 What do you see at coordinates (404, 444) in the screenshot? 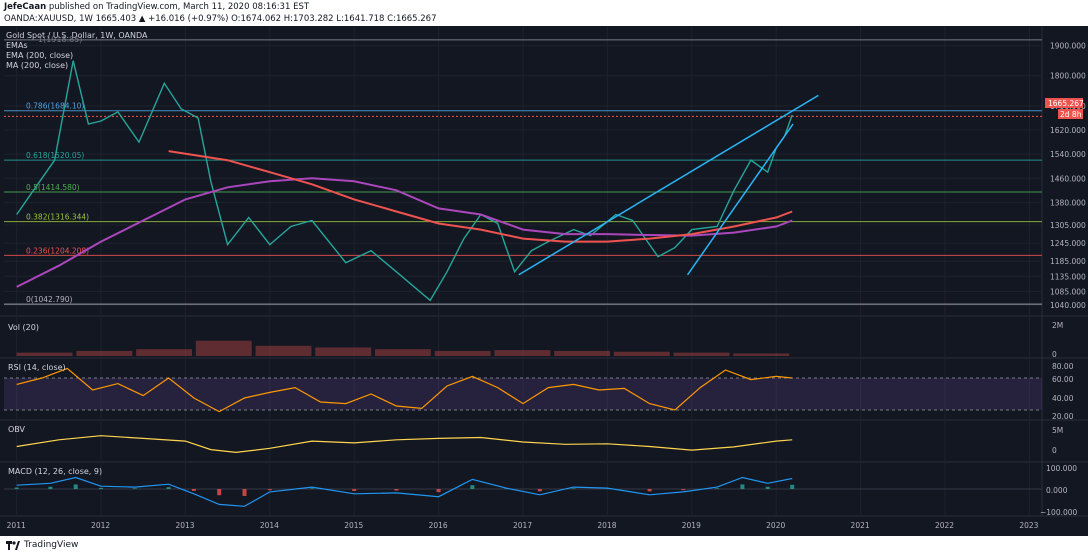
I see `obv-line` at bounding box center [404, 444].